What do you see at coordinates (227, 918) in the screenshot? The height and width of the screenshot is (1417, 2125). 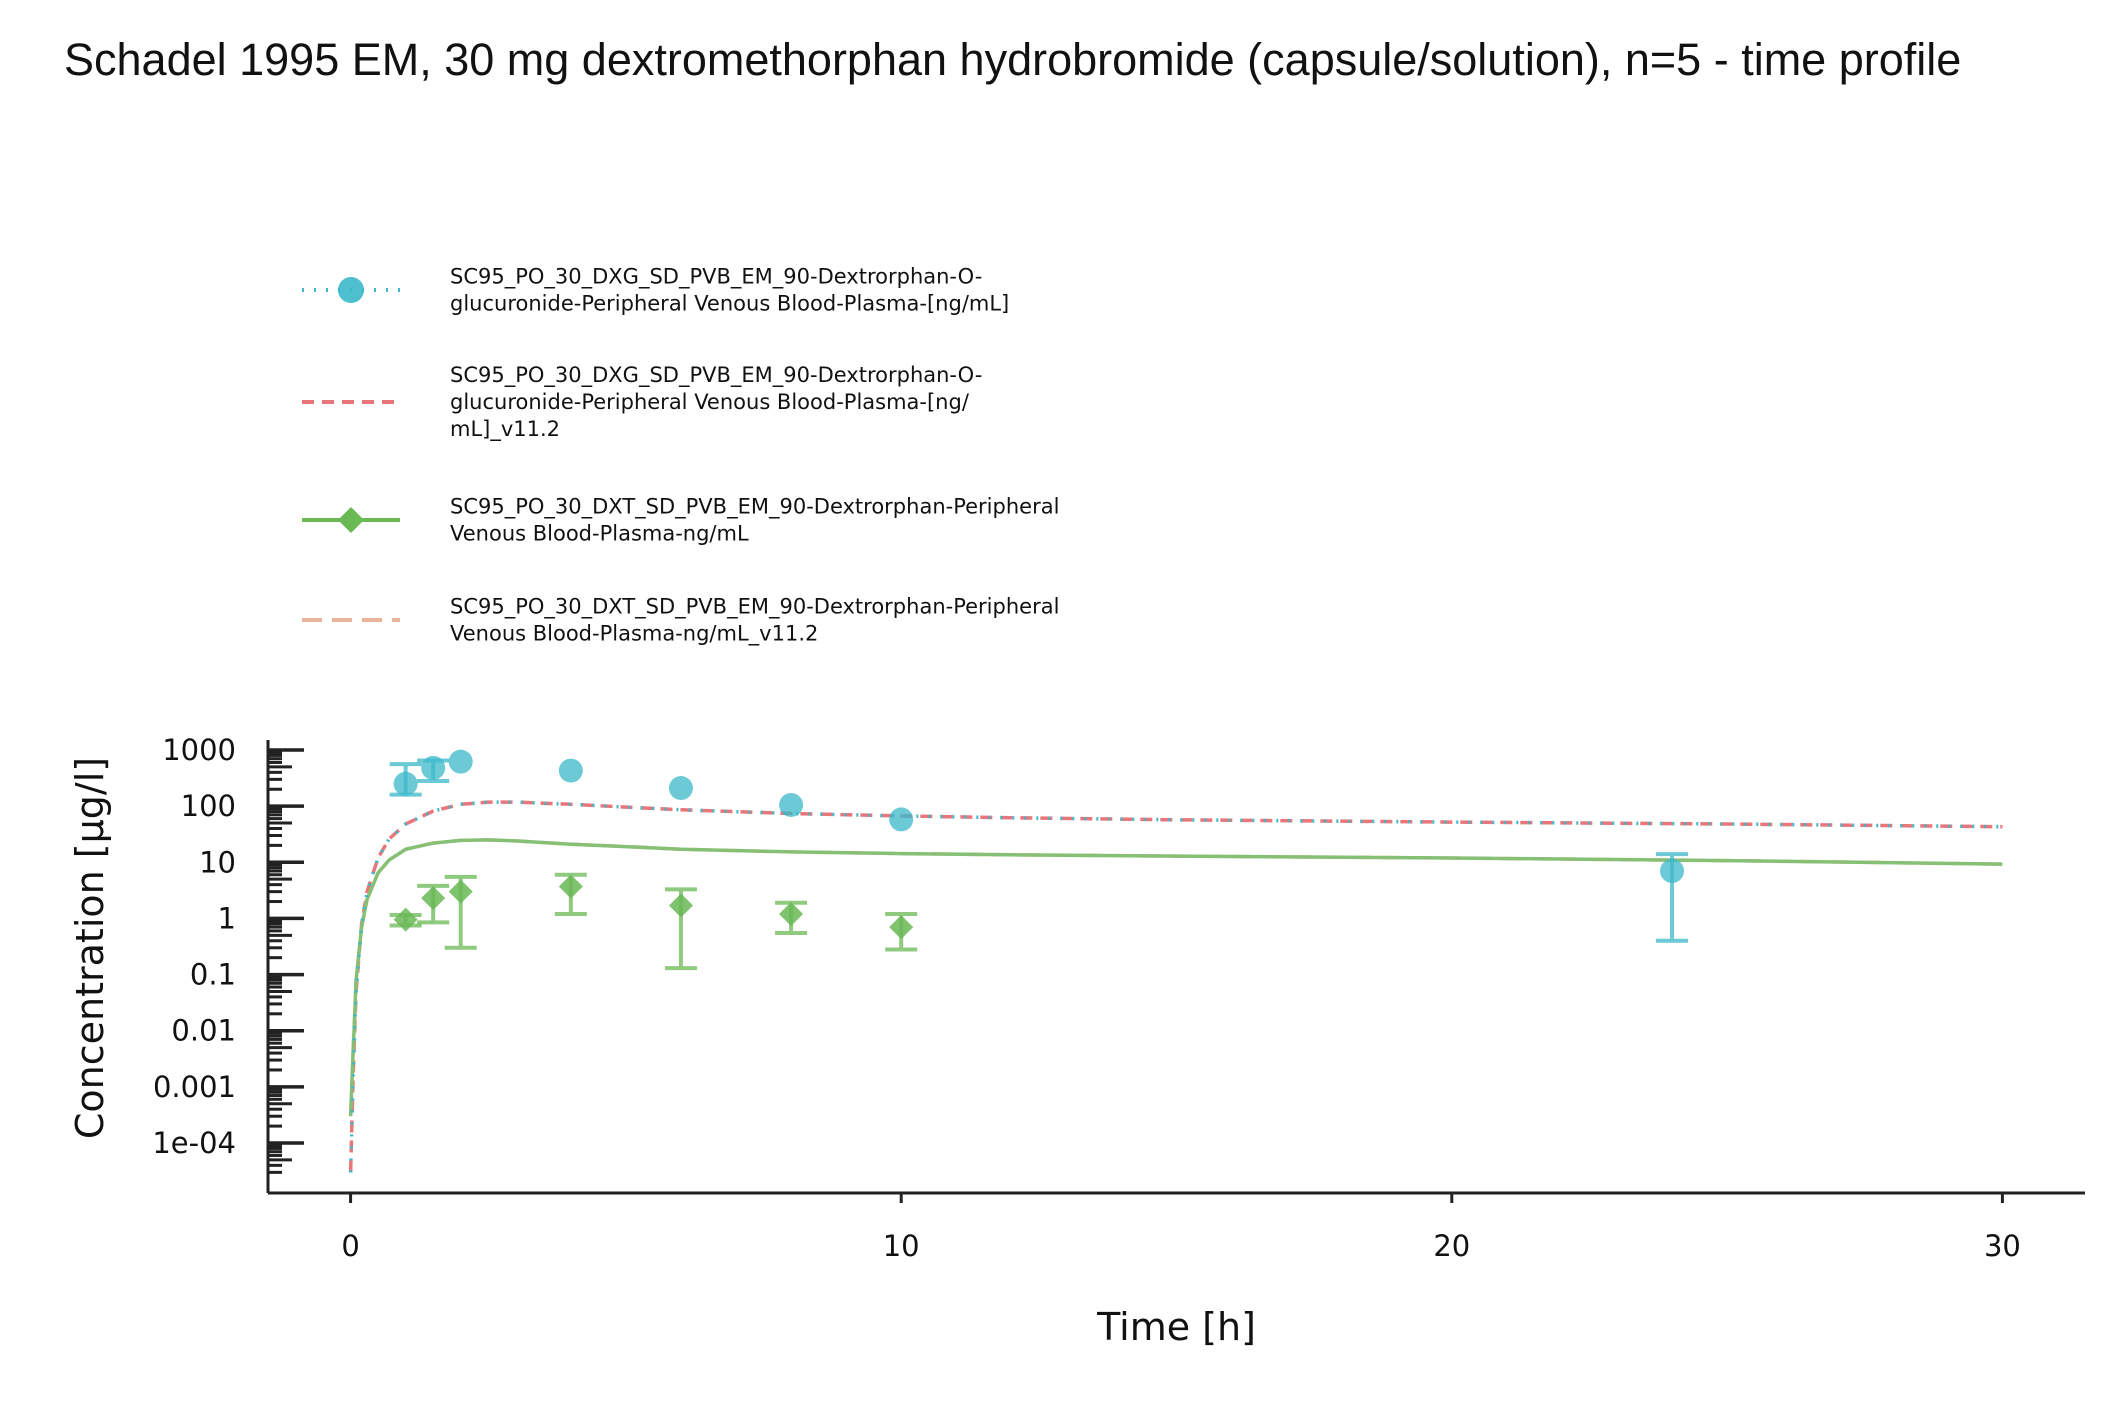 I see `y-tick-label: 1` at bounding box center [227, 918].